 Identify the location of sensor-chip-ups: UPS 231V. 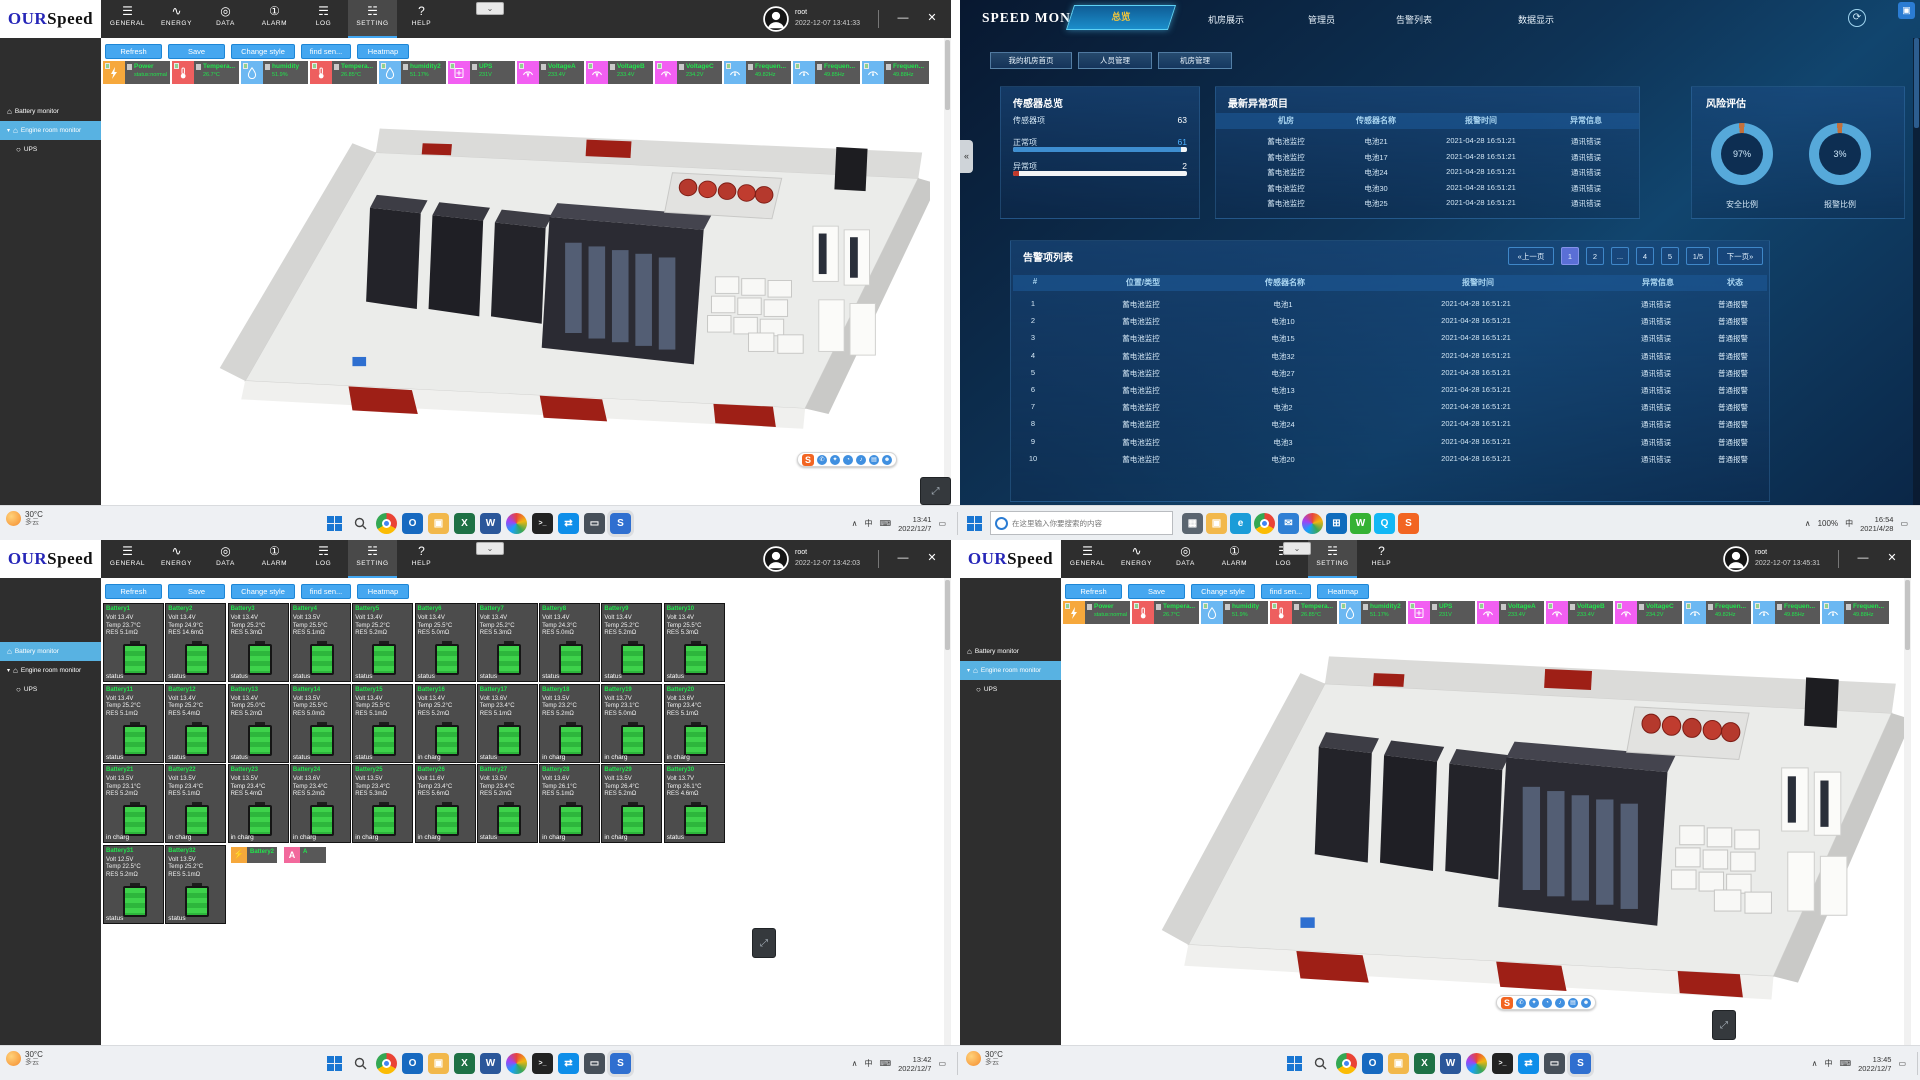
(481, 72).